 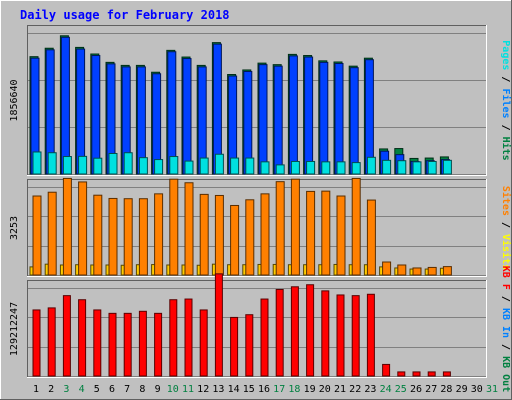 I want to click on x-tick-label-25: 25, so click(x=401, y=389).